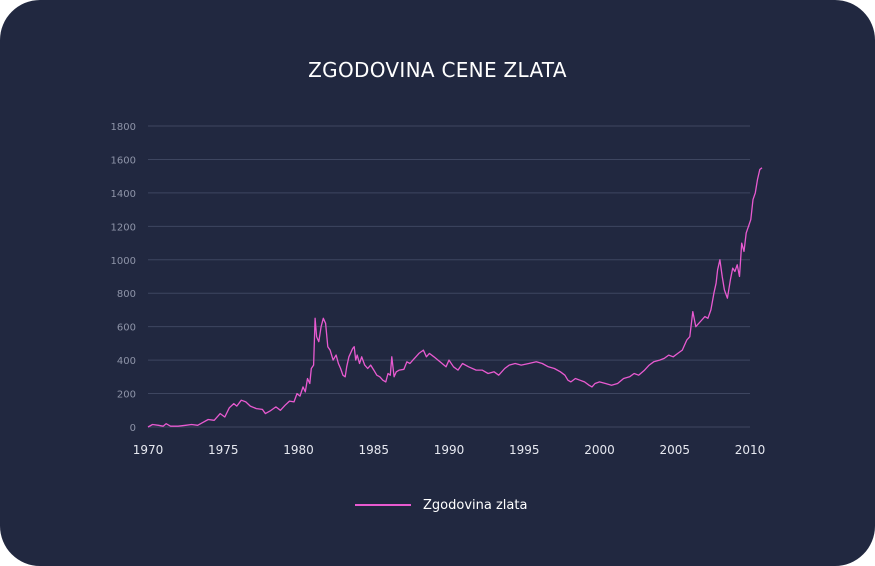 This screenshot has height=566, width=875. Describe the element at coordinates (126, 294) in the screenshot. I see `y-tick-label: 800` at that location.